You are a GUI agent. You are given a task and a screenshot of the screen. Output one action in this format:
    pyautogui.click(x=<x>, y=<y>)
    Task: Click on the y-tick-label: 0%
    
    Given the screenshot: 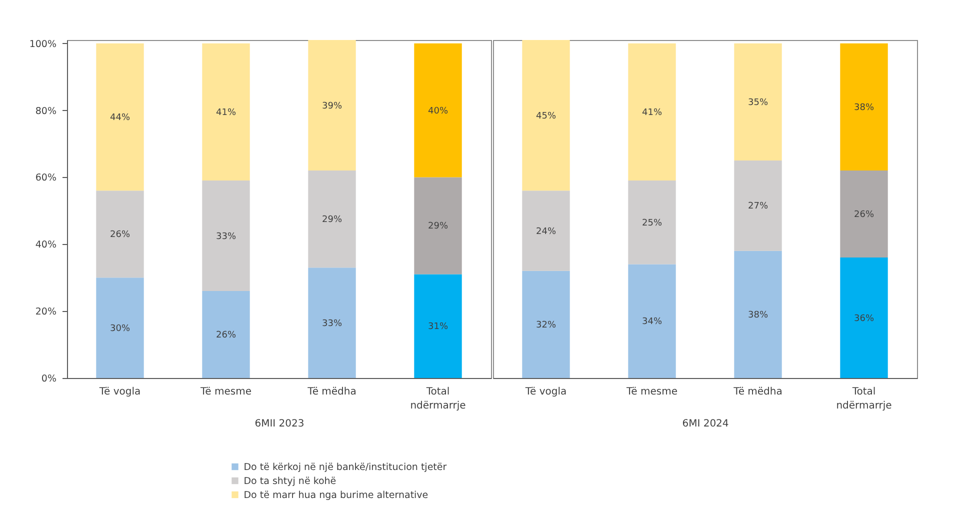 What is the action you would take?
    pyautogui.click(x=48, y=379)
    